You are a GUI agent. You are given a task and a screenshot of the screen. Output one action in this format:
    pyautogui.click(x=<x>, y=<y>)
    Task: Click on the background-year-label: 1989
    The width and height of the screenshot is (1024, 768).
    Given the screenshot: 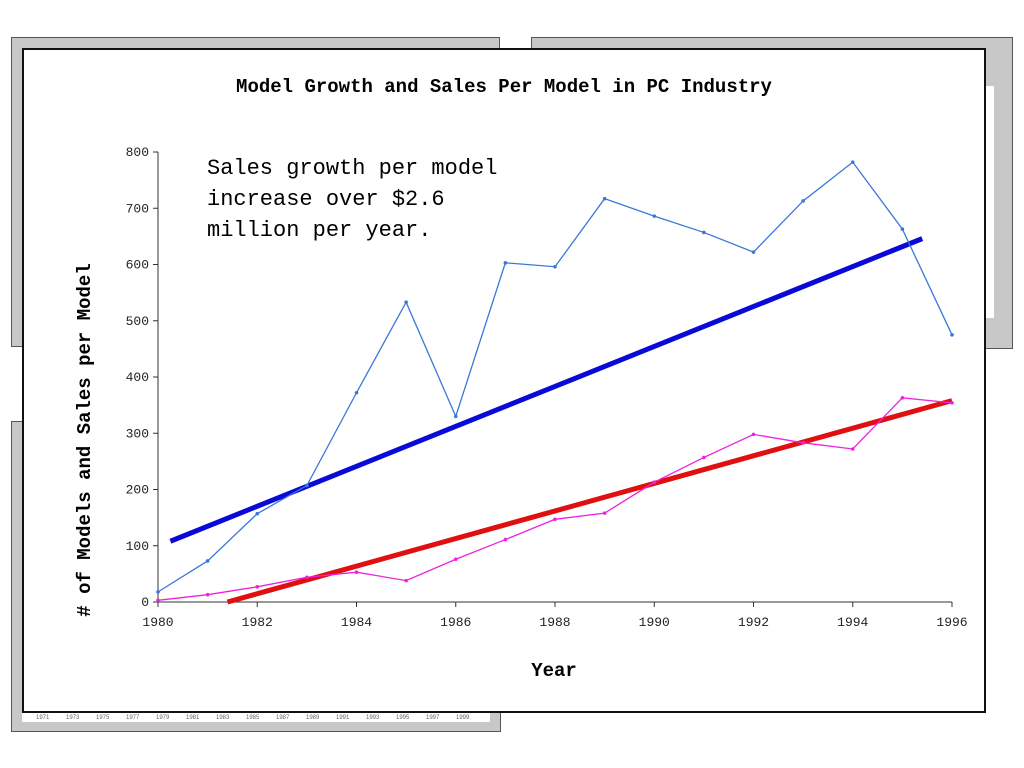 What is the action you would take?
    pyautogui.click(x=313, y=718)
    